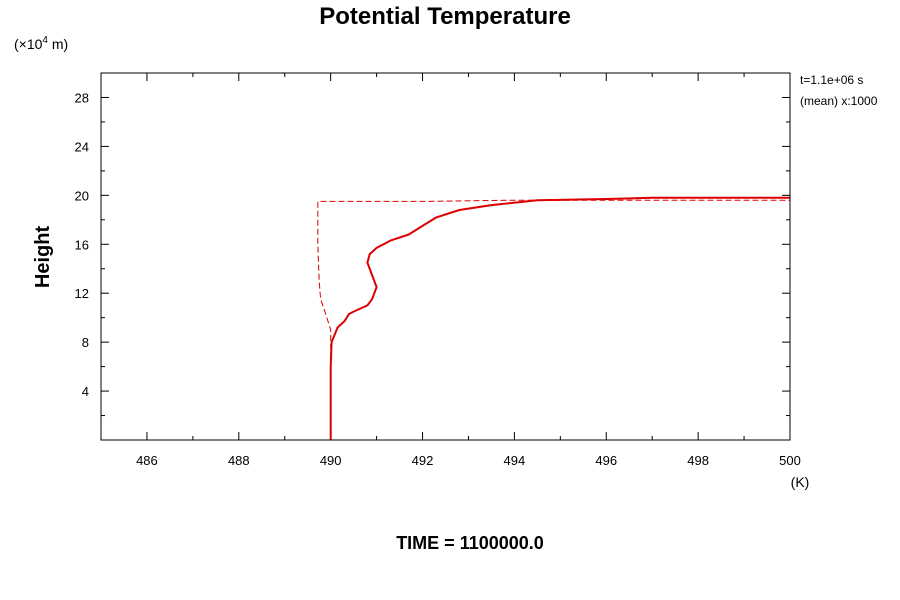 This screenshot has height=600, width=900. Describe the element at coordinates (82, 244) in the screenshot. I see `y-tick-label: 16` at that location.